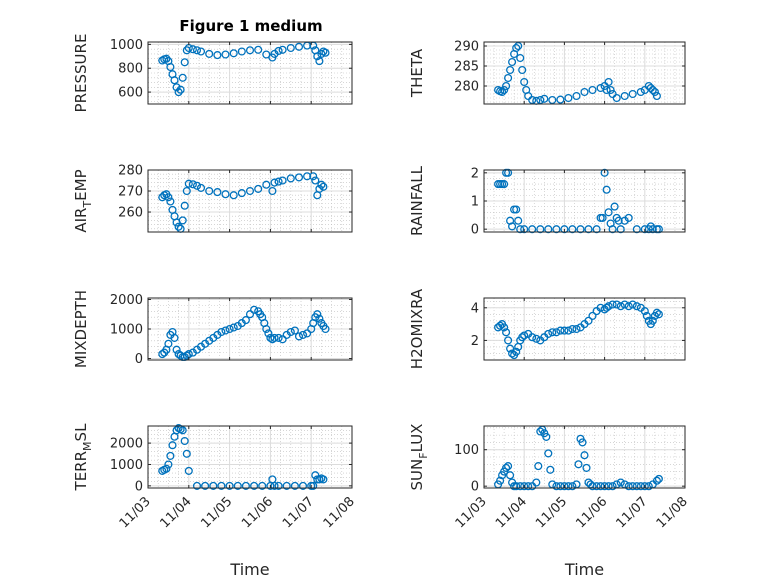  I want to click on x-tick-label: 11/06, so click(591, 512).